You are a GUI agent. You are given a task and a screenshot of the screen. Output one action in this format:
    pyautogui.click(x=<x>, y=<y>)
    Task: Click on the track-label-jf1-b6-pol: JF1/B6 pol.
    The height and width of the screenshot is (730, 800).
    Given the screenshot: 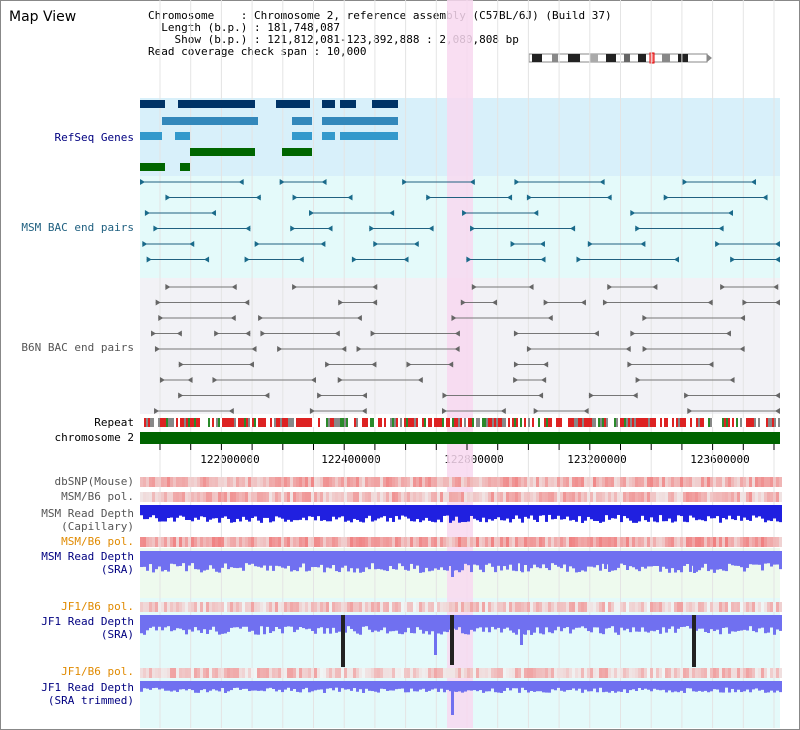 What is the action you would take?
    pyautogui.click(x=97, y=606)
    